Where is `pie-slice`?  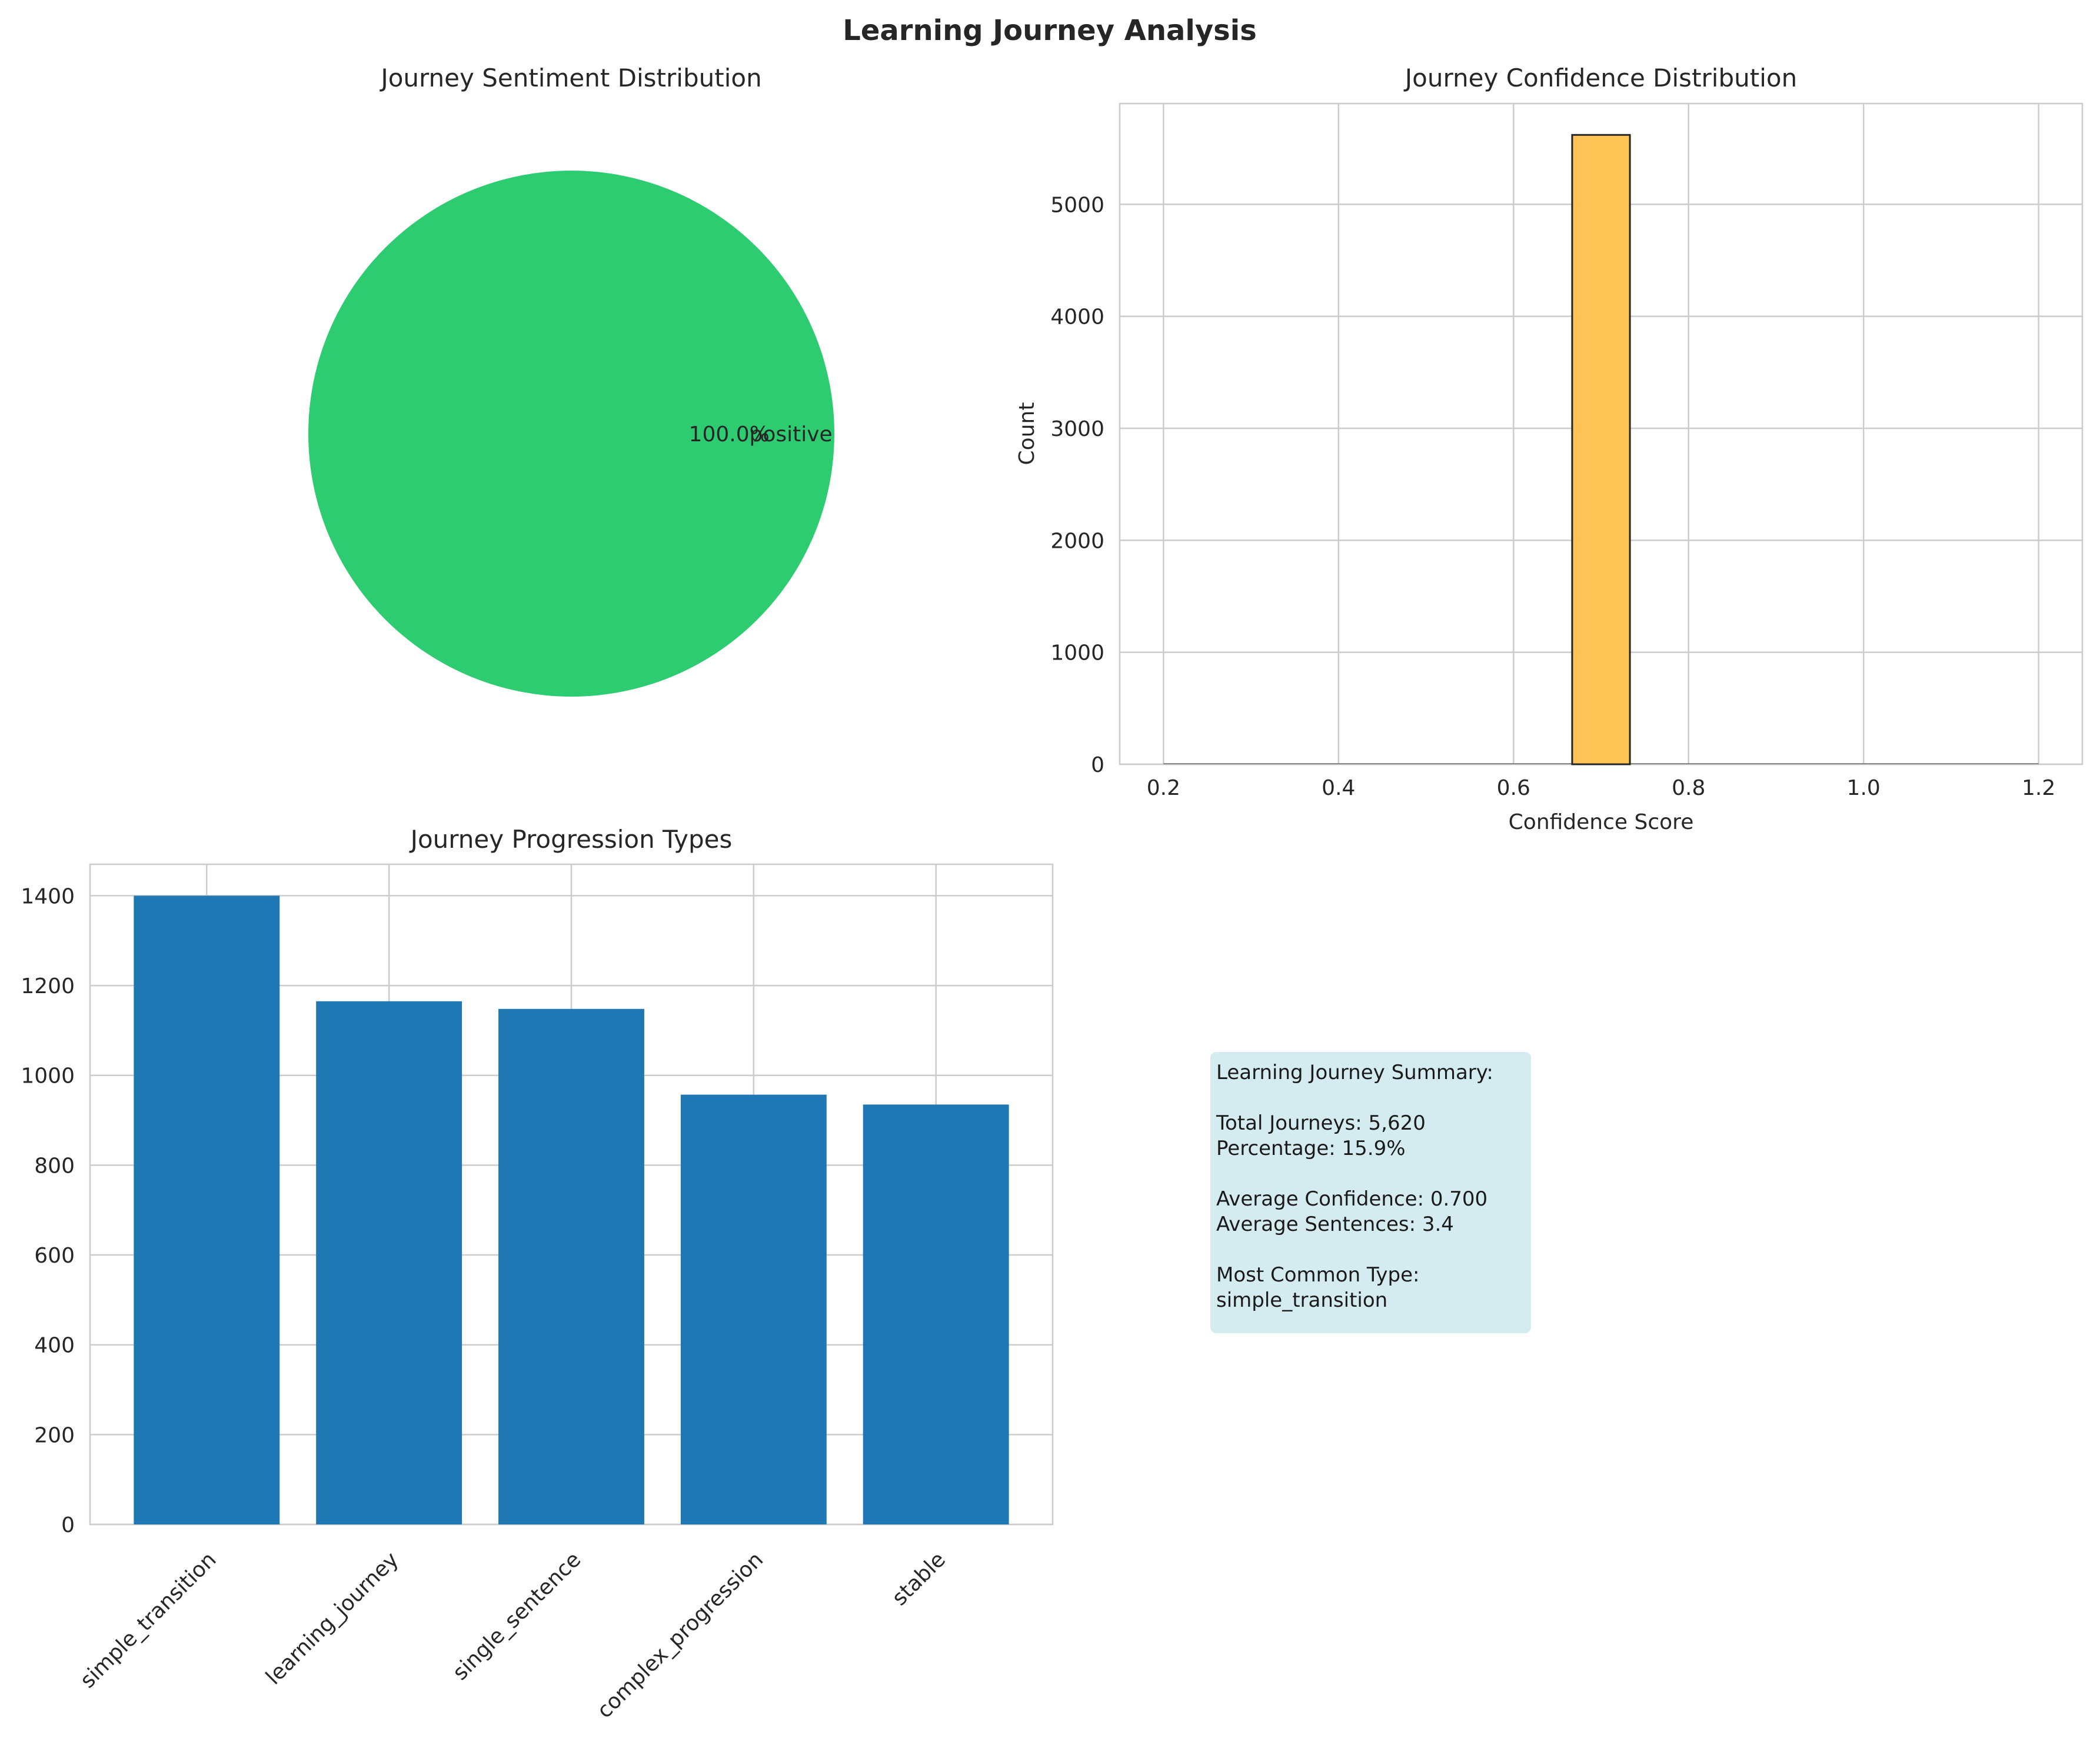
pie-slice is located at coordinates (571, 434).